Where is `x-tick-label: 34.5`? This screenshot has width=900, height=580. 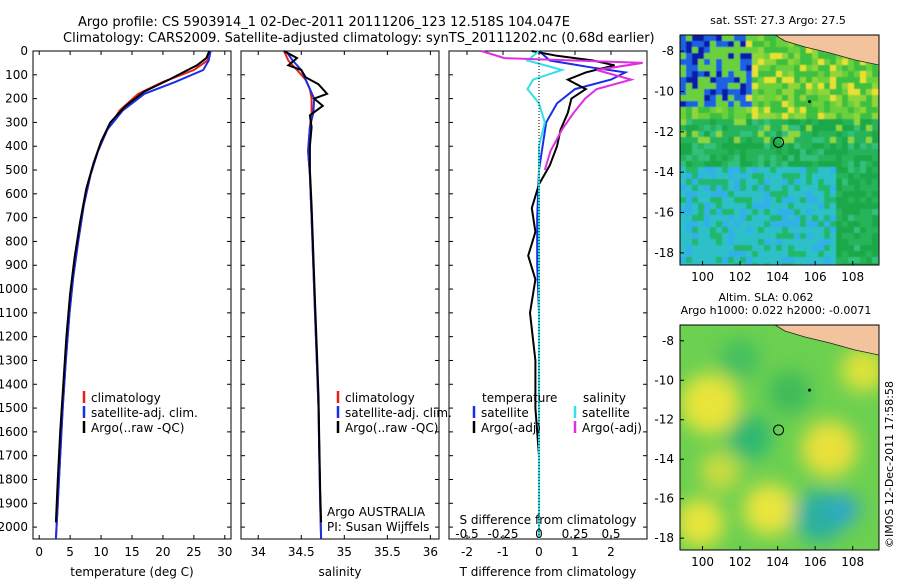
x-tick-label: 34.5 is located at coordinates (301, 552).